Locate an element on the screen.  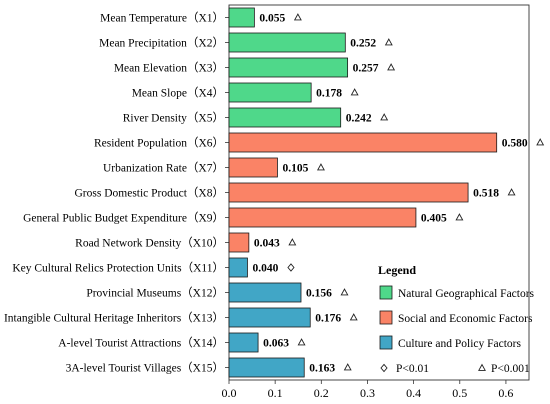
category-label: Gross Domestic Product（X8） is located at coordinates (150, 193).